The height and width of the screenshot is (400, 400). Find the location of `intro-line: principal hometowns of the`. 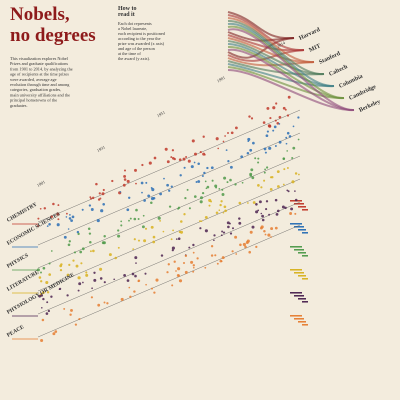

intro-line: principal hometowns of the is located at coordinates (33, 100).